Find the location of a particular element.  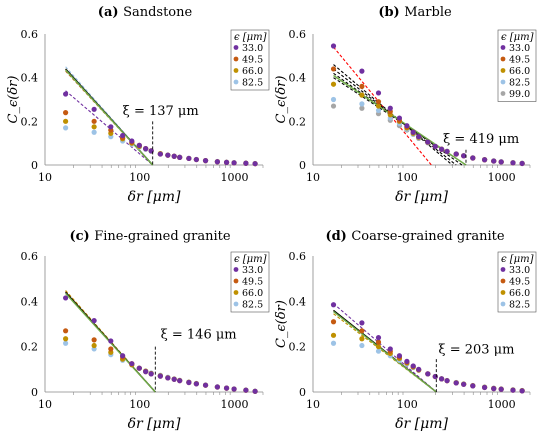

legend-entry: 99.0 is located at coordinates (519, 94).